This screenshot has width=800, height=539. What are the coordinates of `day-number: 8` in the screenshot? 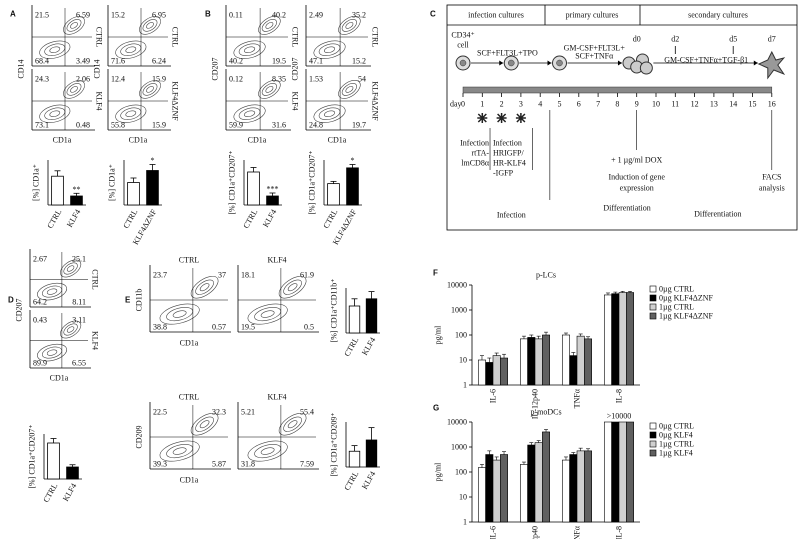 It's located at (617, 104).